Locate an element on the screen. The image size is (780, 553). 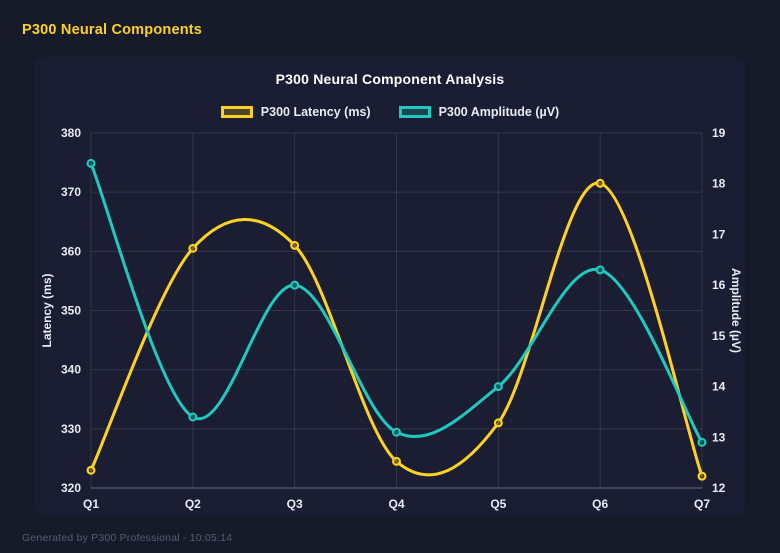
legend-item-amplitude: P300 Amplitude (µV) is located at coordinates (479, 112).